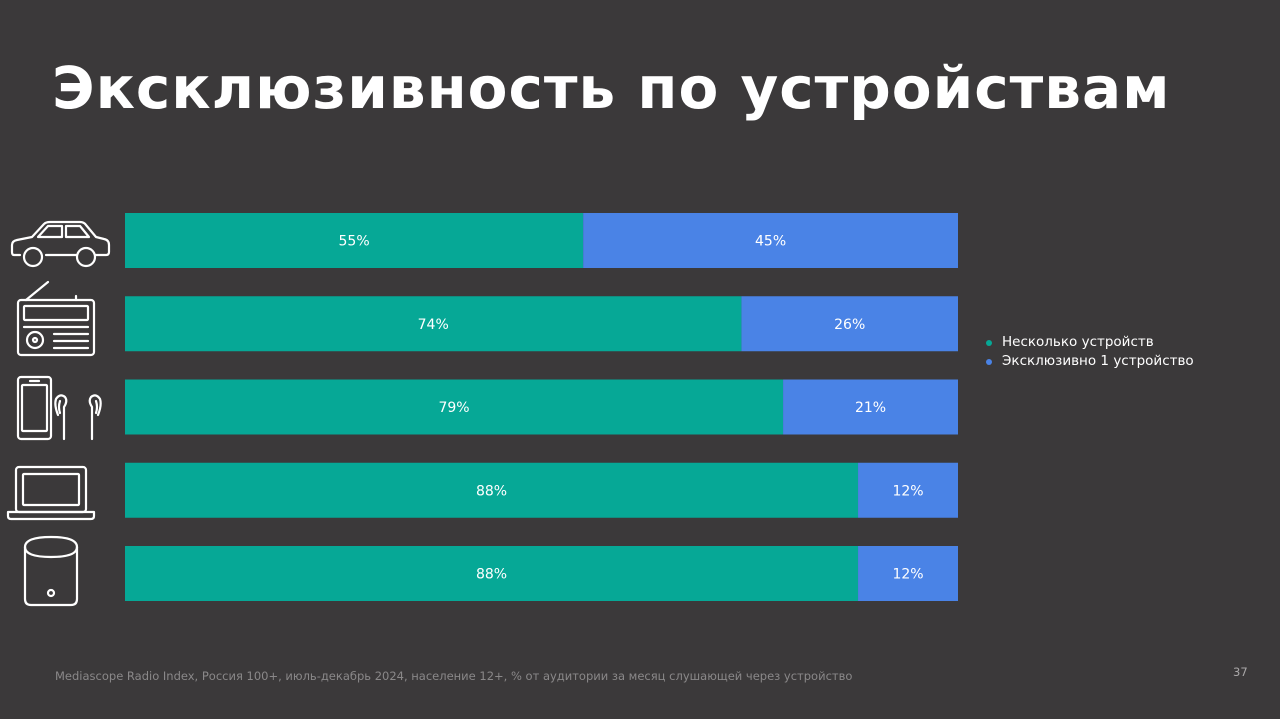 Image resolution: width=1280 pixels, height=719 pixels. I want to click on data-label-multiple-devices-5: 88%, so click(491, 575).